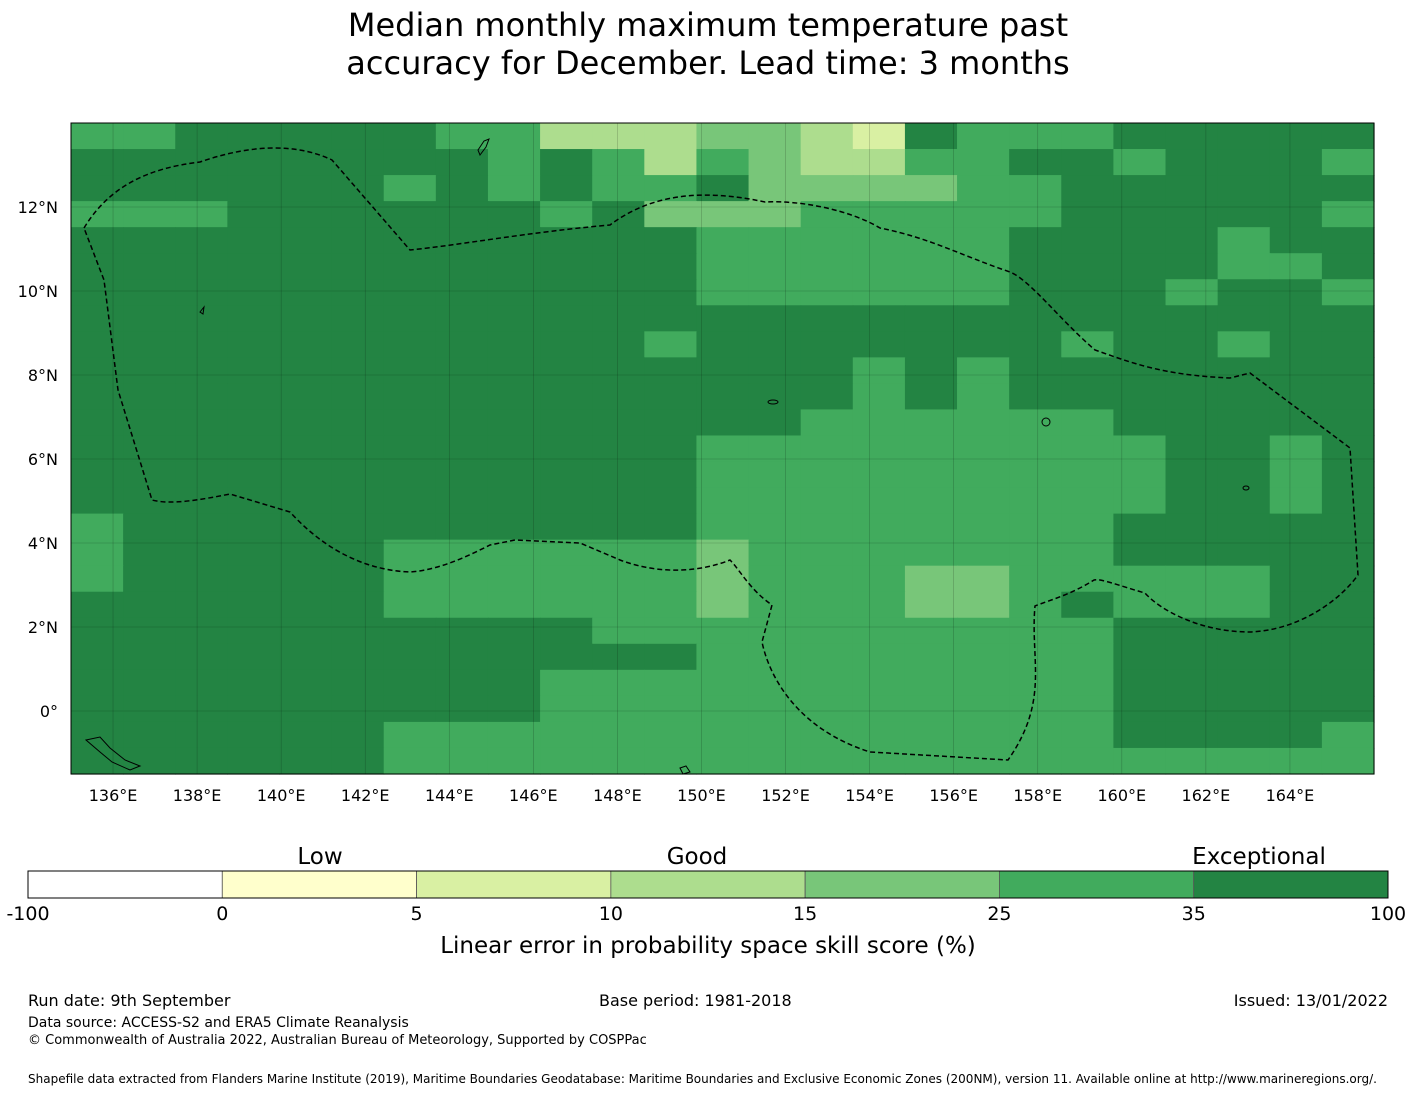 This screenshot has height=1095, width=1416. What do you see at coordinates (697, 857) in the screenshot?
I see `category-label-good: Good` at bounding box center [697, 857].